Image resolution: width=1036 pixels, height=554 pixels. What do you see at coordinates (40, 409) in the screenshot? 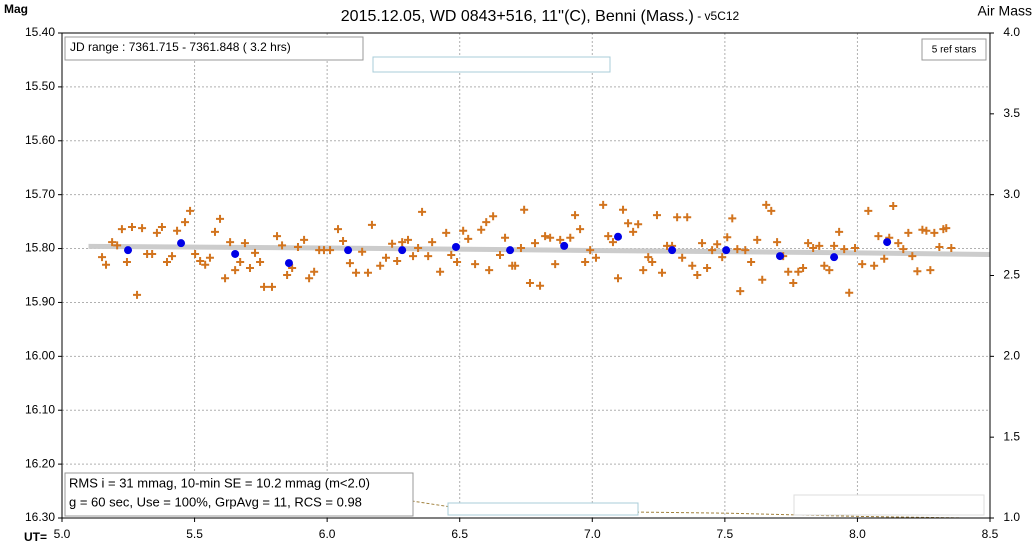
I see `y-tick-label: 16.10` at bounding box center [40, 409].